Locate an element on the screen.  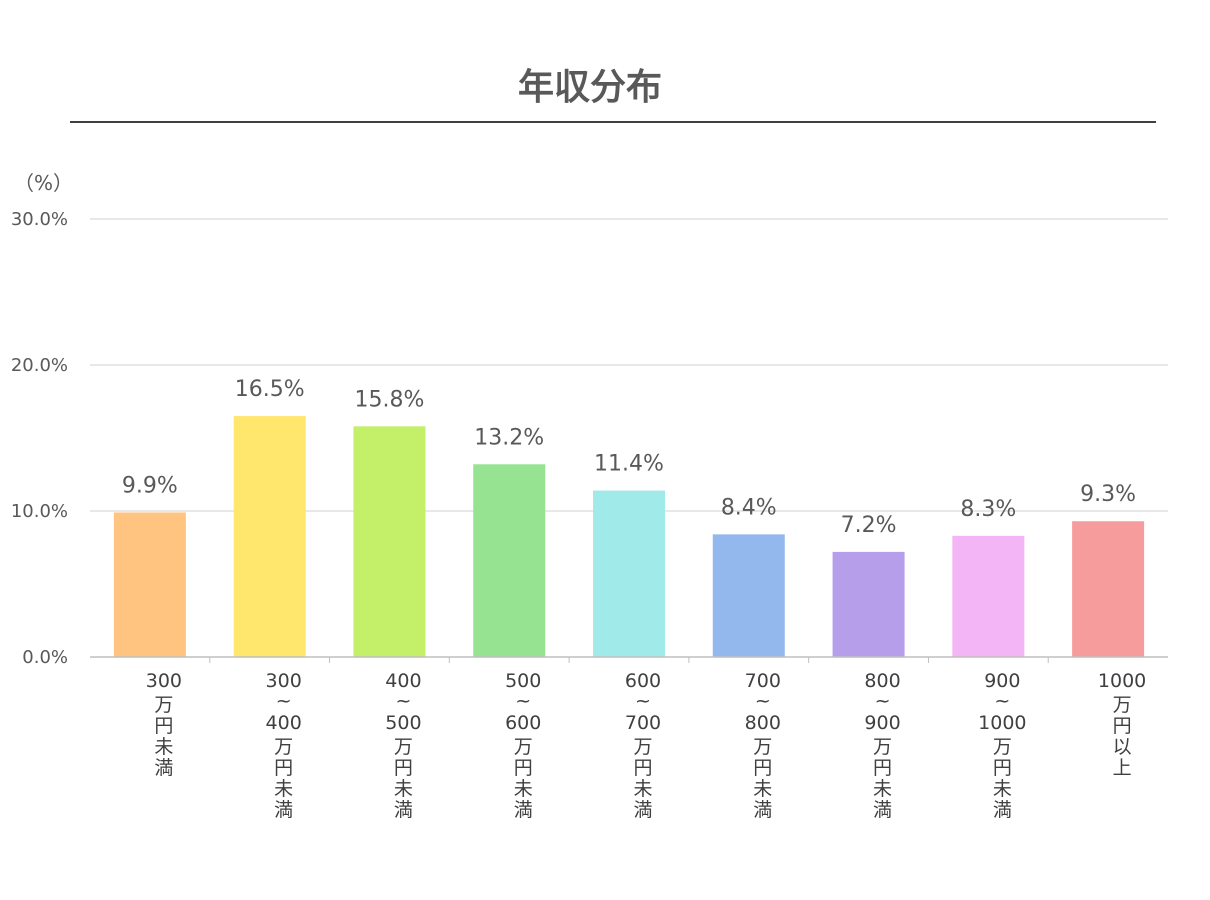
chart-title: 年収分布 is located at coordinates (589, 87).